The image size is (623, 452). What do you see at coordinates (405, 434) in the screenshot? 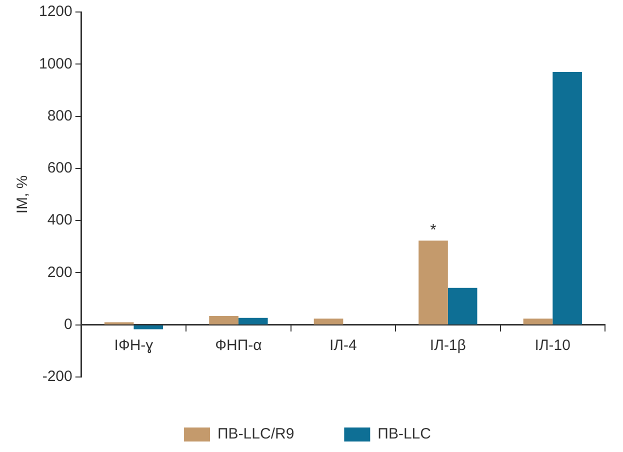
I see `legend-label: ПВ-LLC` at bounding box center [405, 434].